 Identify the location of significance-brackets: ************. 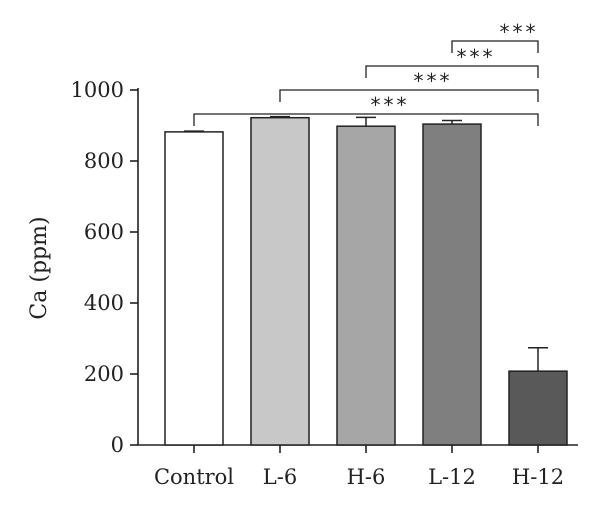
(366, 73).